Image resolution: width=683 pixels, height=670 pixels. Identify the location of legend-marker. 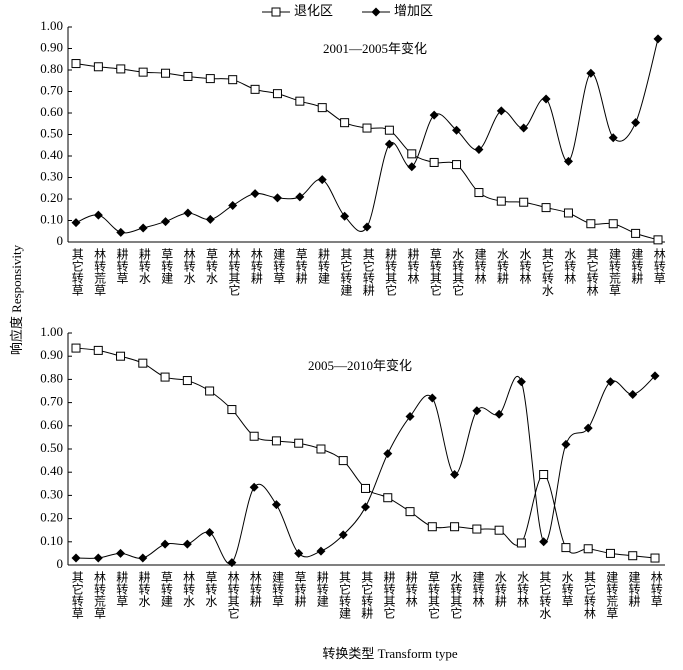
(276, 12).